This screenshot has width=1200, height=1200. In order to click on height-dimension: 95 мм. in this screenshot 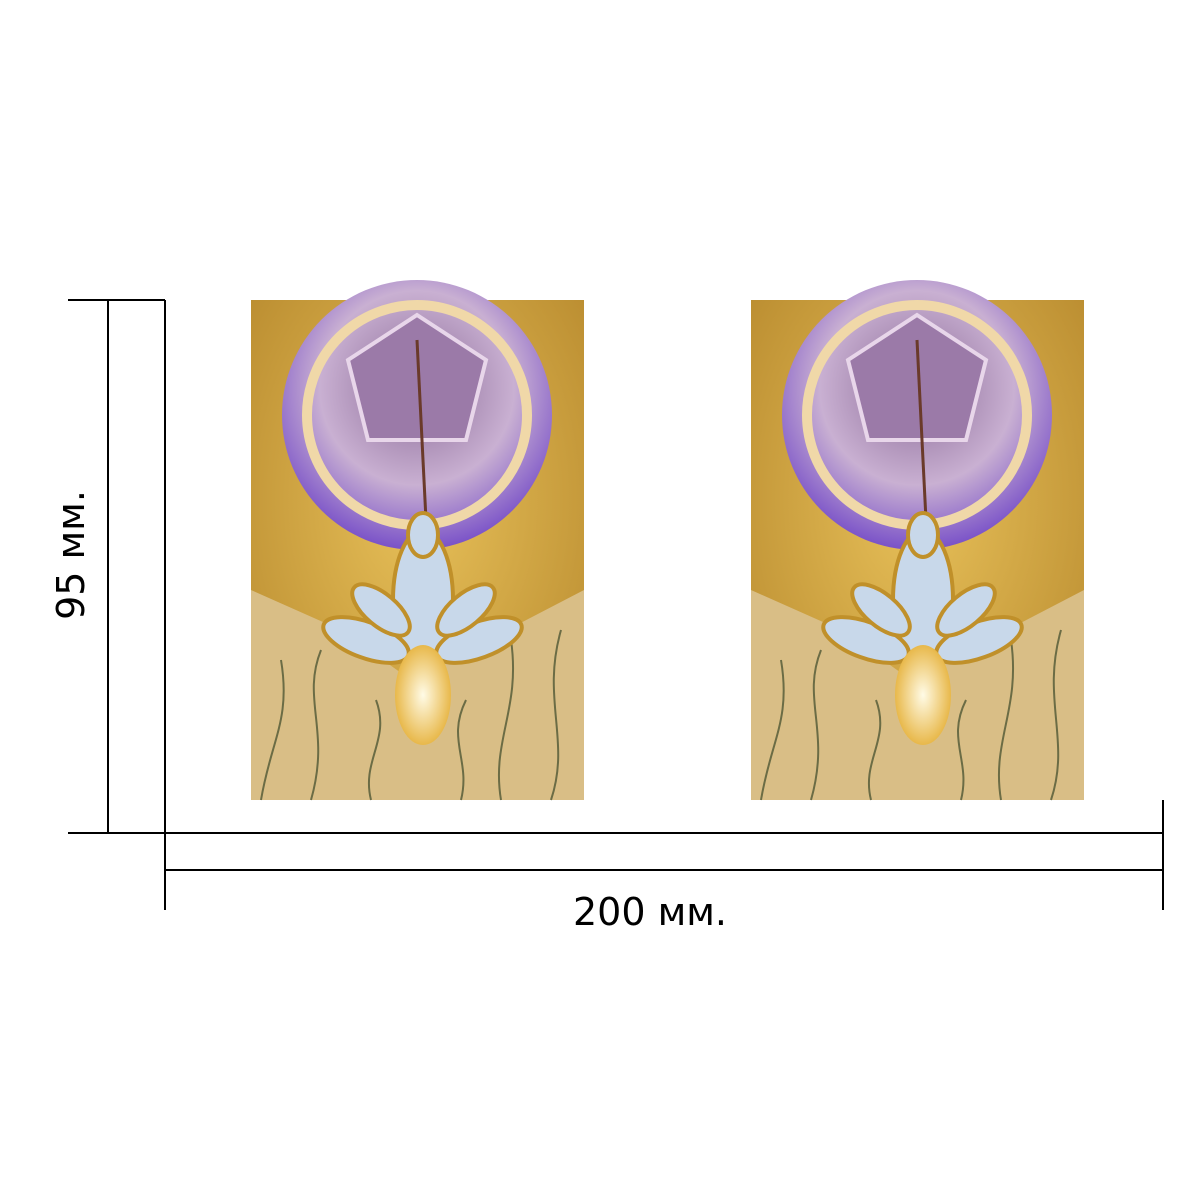, I will do `click(107, 566)`.